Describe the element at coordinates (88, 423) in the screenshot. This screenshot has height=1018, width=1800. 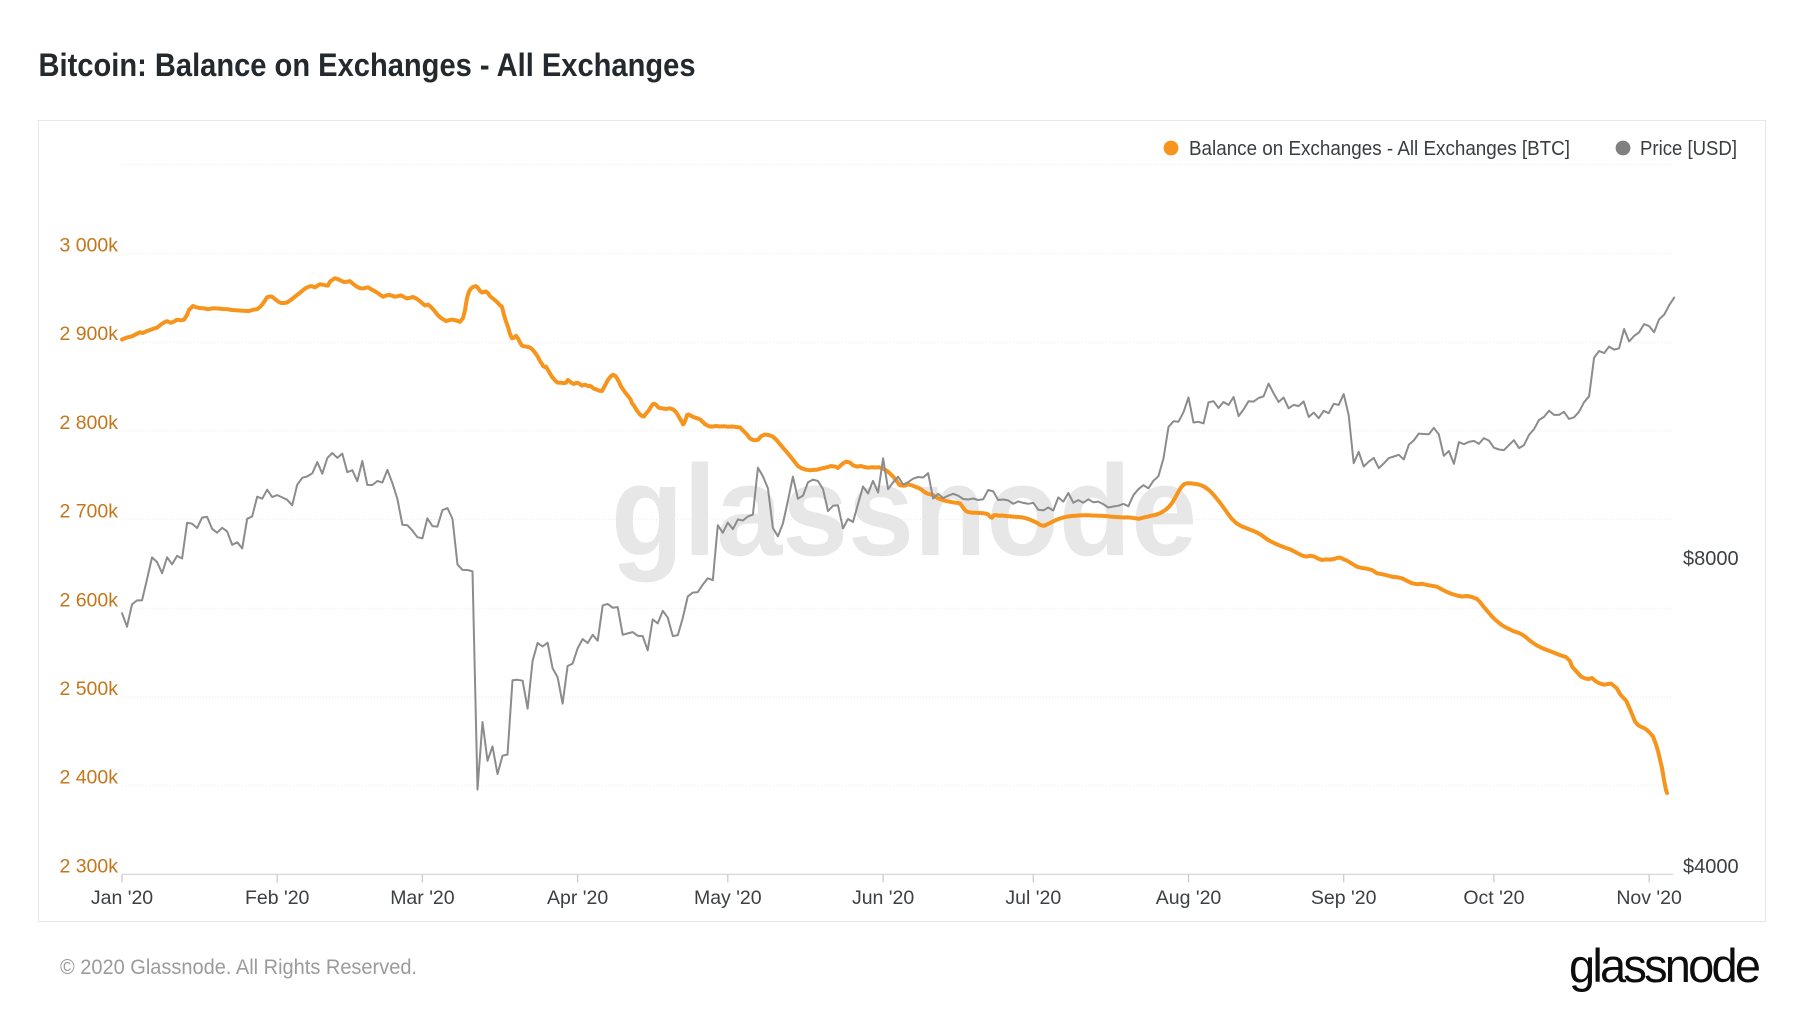
I see `svg-text: 2 800k` at that location.